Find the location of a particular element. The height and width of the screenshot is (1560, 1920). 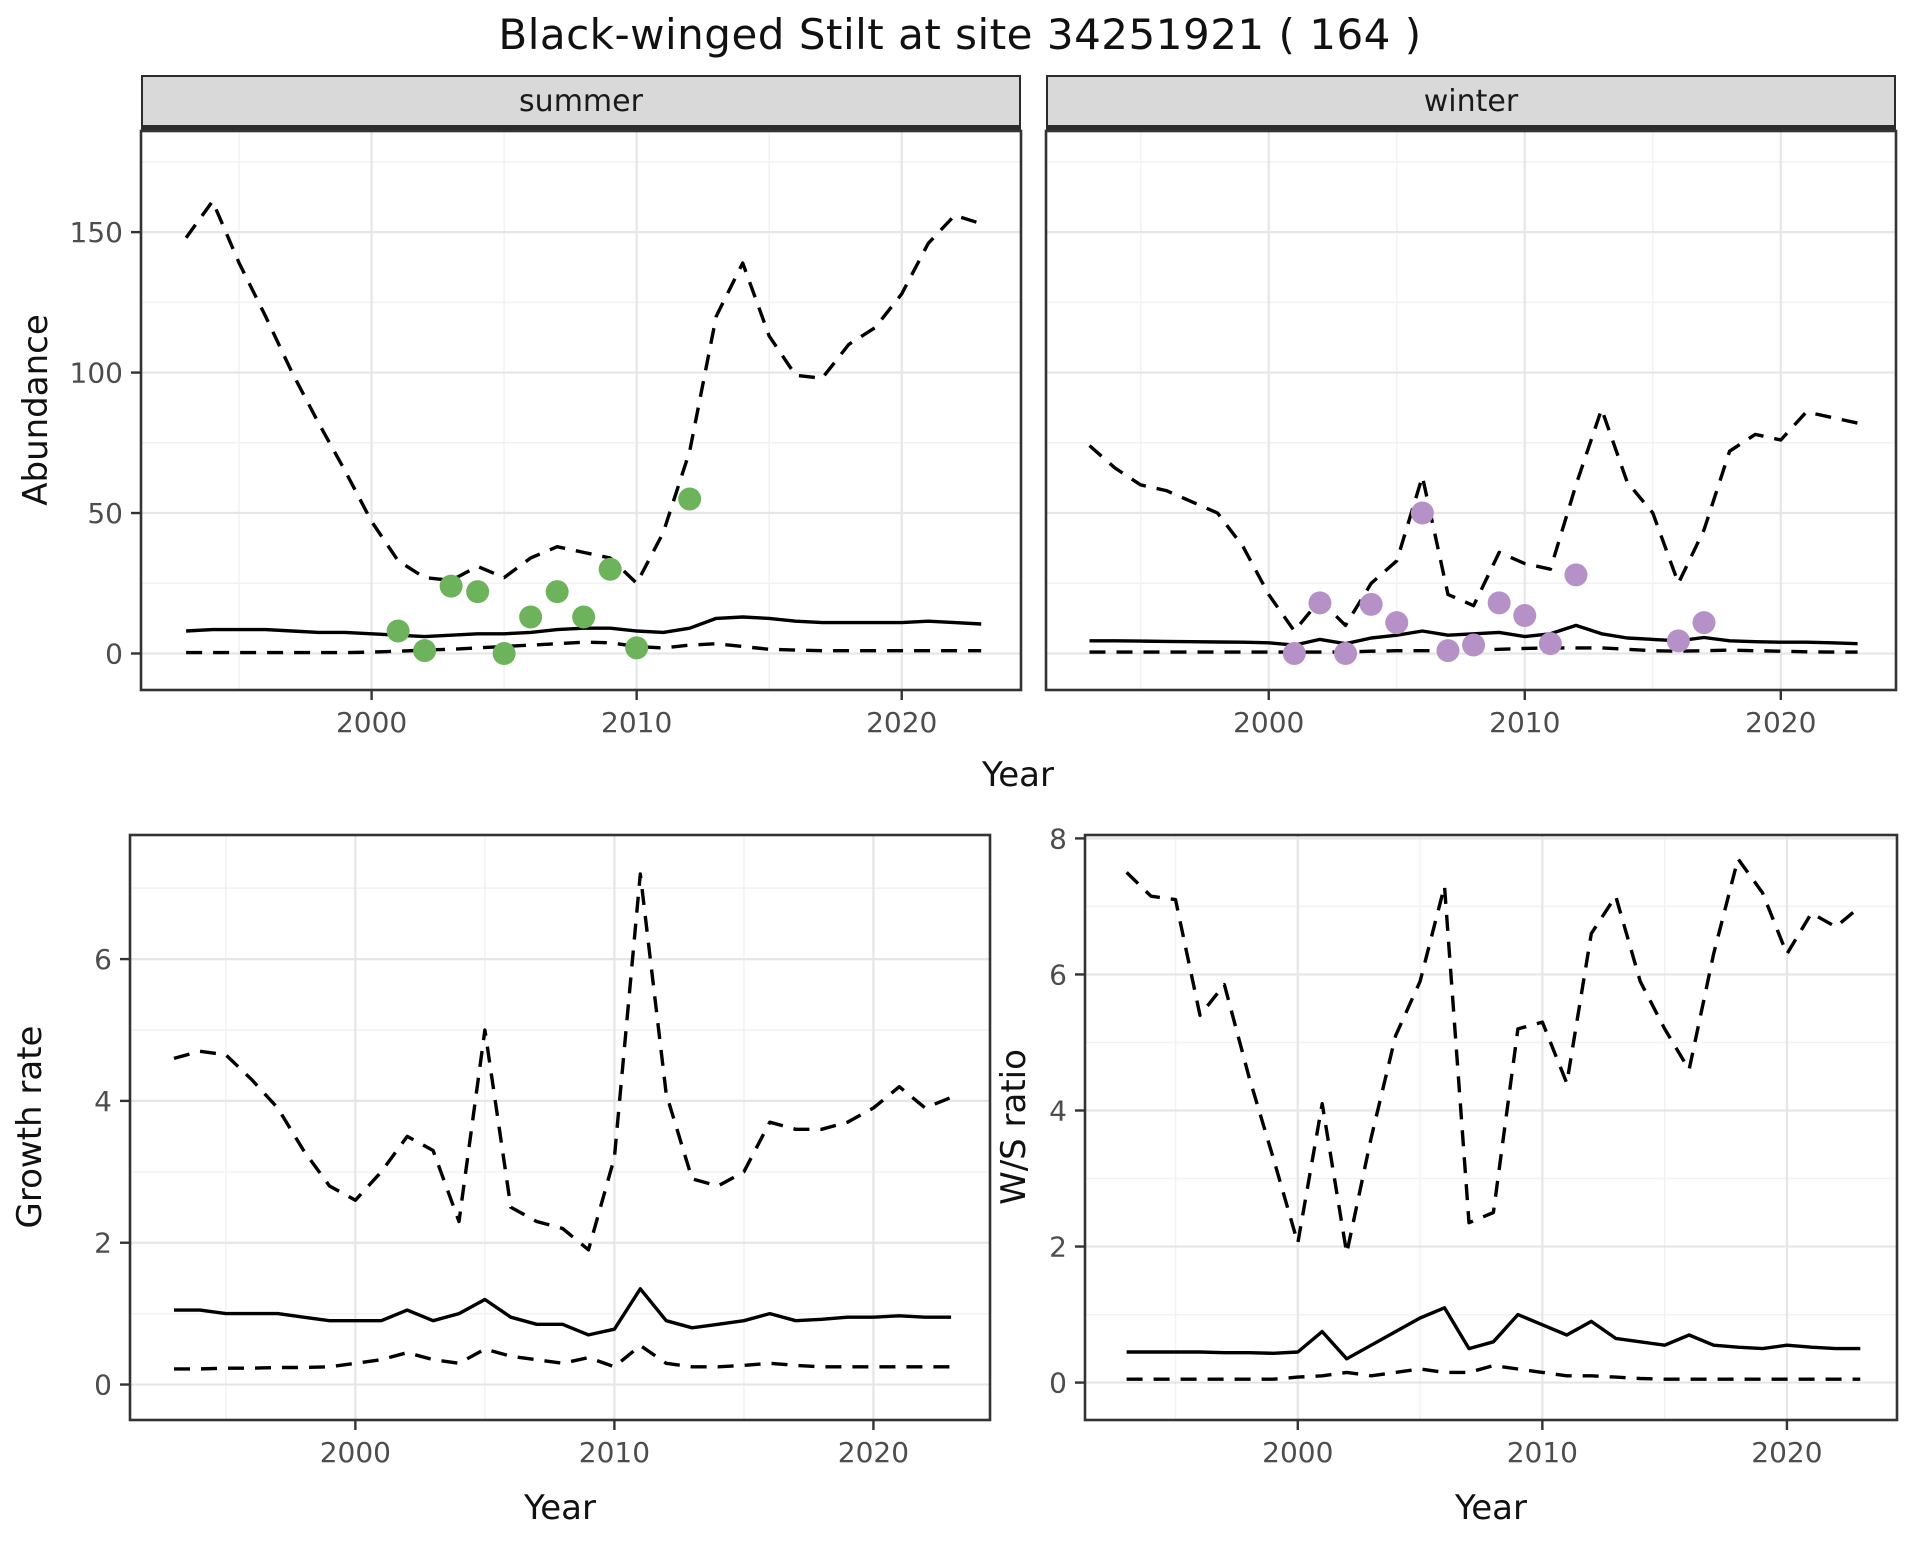

facet-strip-winter: winter is located at coordinates (1471, 103).